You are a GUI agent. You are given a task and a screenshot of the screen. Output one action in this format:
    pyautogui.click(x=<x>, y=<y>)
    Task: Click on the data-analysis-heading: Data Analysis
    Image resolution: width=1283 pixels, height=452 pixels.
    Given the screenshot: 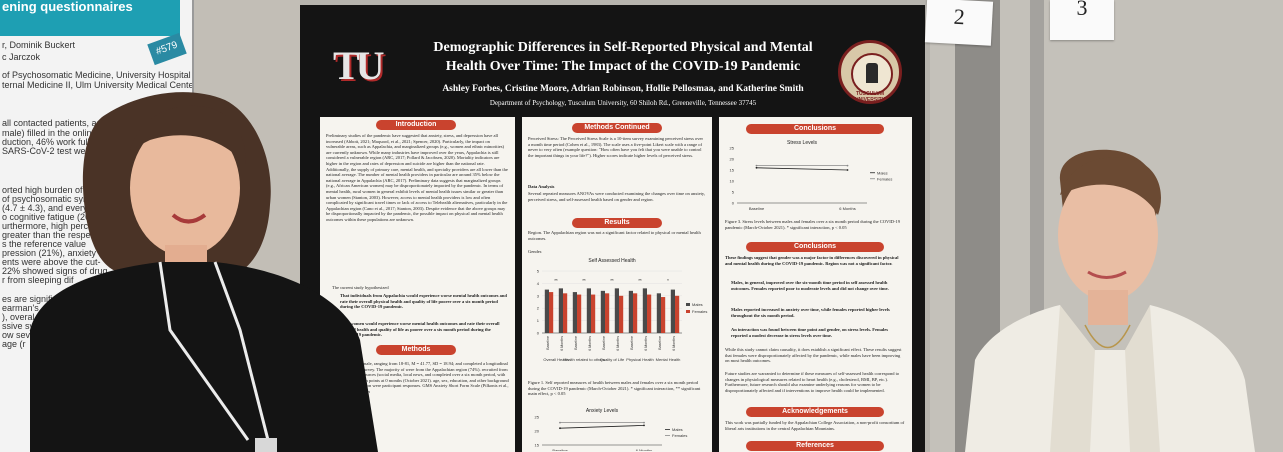 What is the action you would take?
    pyautogui.click(x=541, y=186)
    